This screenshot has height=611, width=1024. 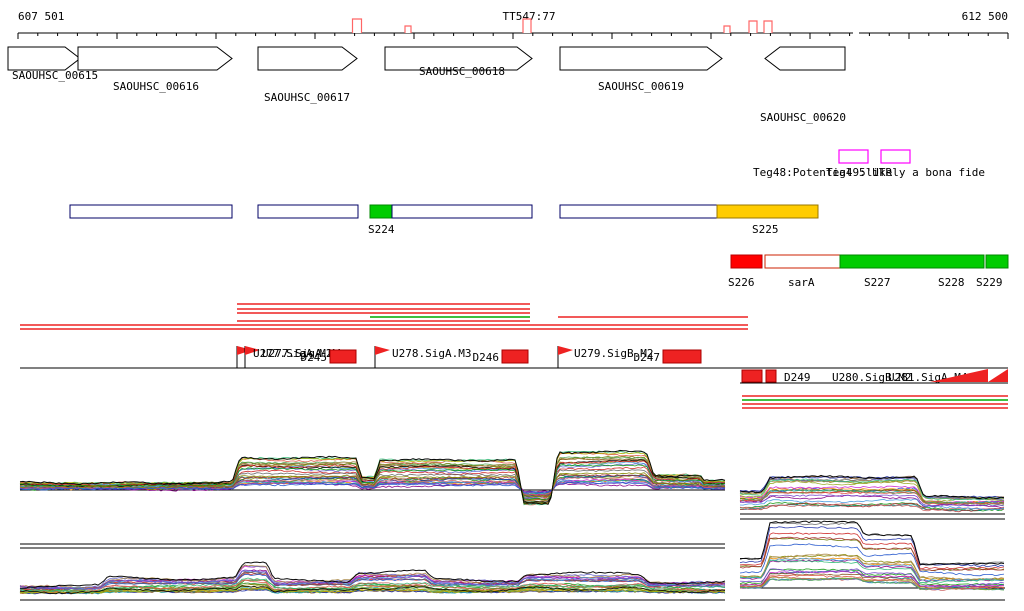 What do you see at coordinates (989, 282) in the screenshot?
I see `transcript-label: S229` at bounding box center [989, 282].